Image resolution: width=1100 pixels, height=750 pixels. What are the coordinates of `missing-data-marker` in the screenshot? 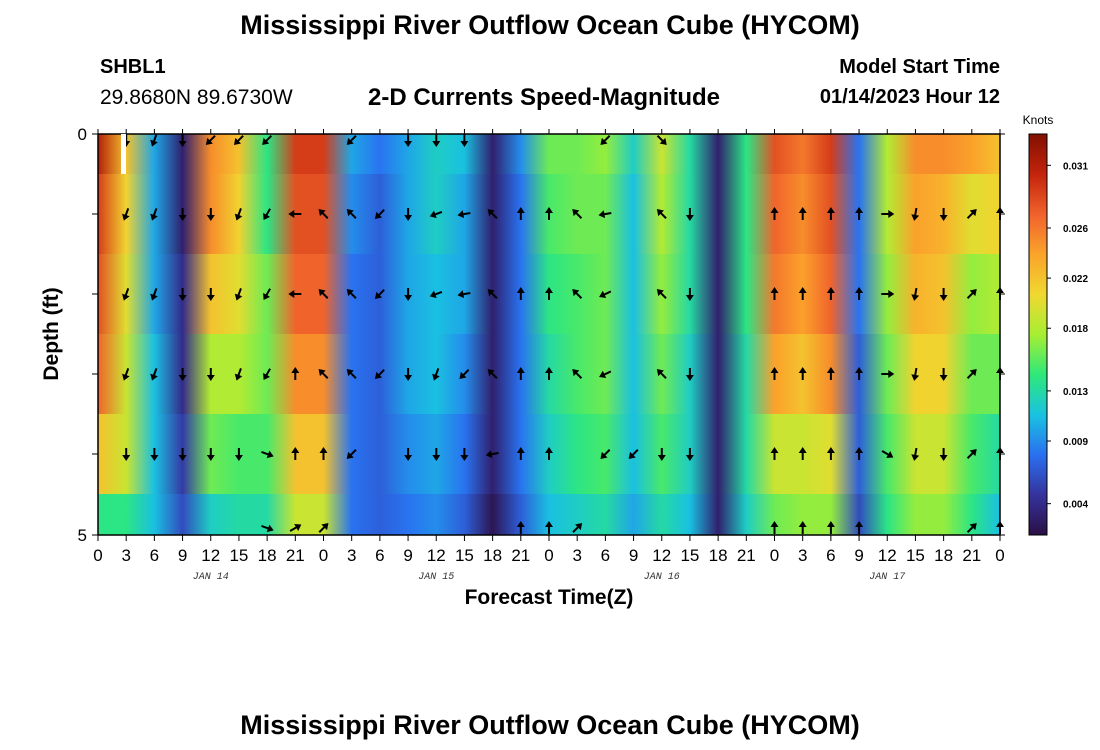 It's located at (123, 154).